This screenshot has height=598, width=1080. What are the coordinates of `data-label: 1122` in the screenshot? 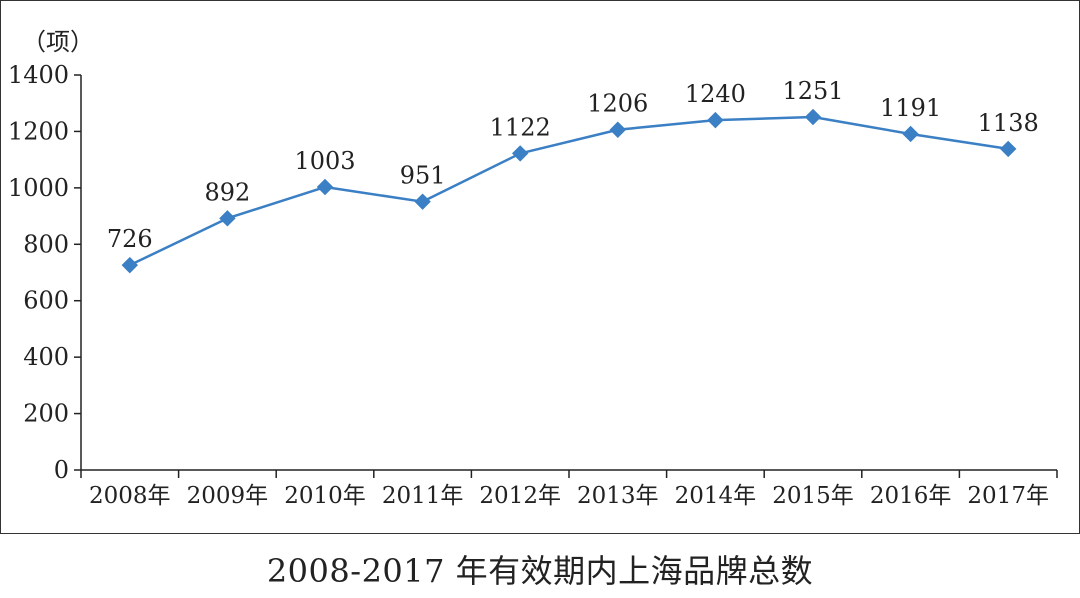 It's located at (520, 127).